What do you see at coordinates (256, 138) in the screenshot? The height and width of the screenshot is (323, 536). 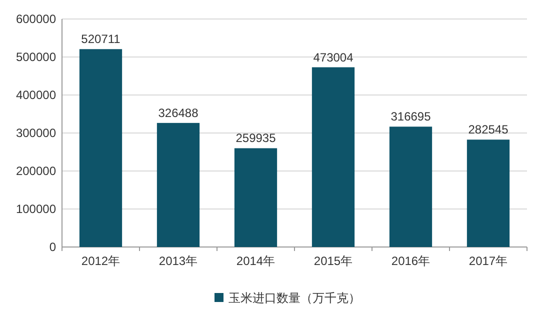 I see `data-label: 259935` at bounding box center [256, 138].